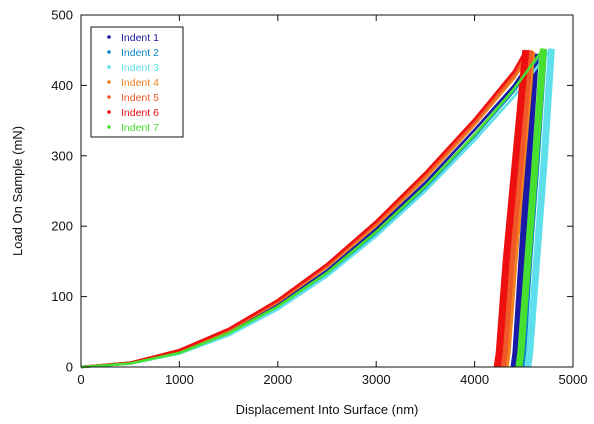 This screenshot has width=594, height=424. Describe the element at coordinates (140, 53) in the screenshot. I see `legend-label: Indent 2` at that location.